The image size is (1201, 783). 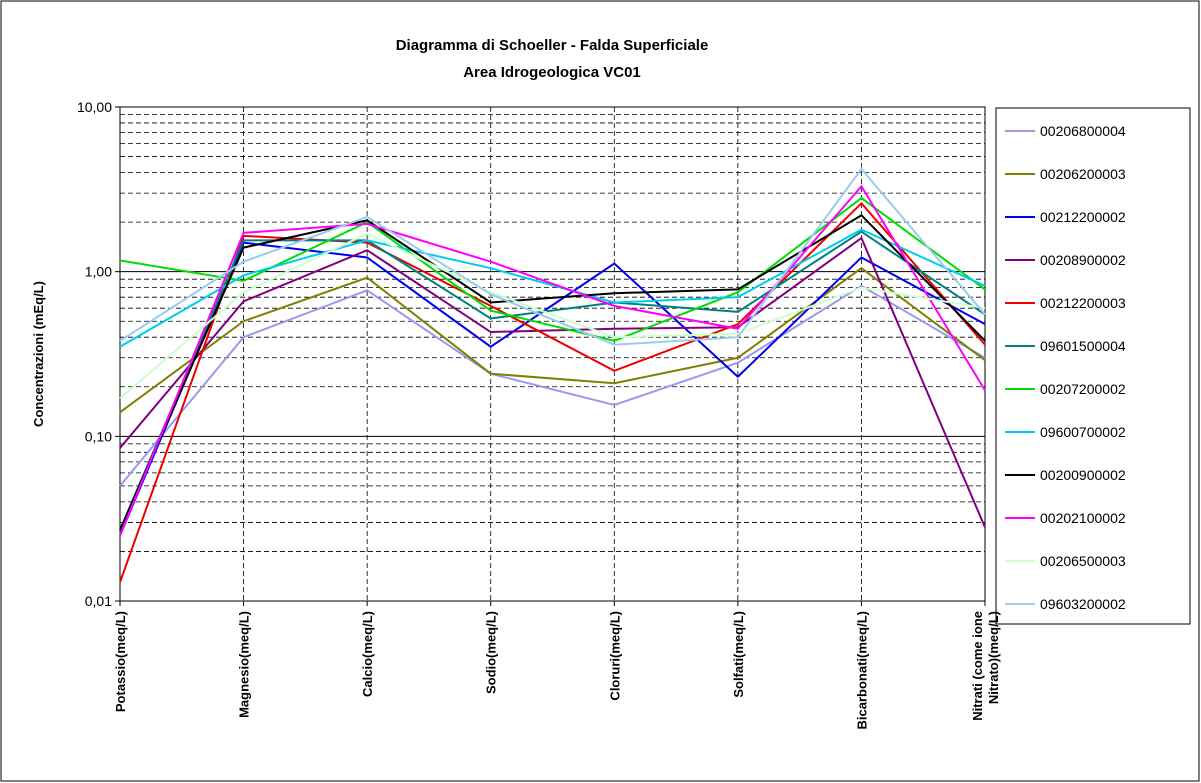 What do you see at coordinates (985, 666) in the screenshot?
I see `x-tick-label: Nitrati (come ioneNitrato)(meq/L)` at bounding box center [985, 666].